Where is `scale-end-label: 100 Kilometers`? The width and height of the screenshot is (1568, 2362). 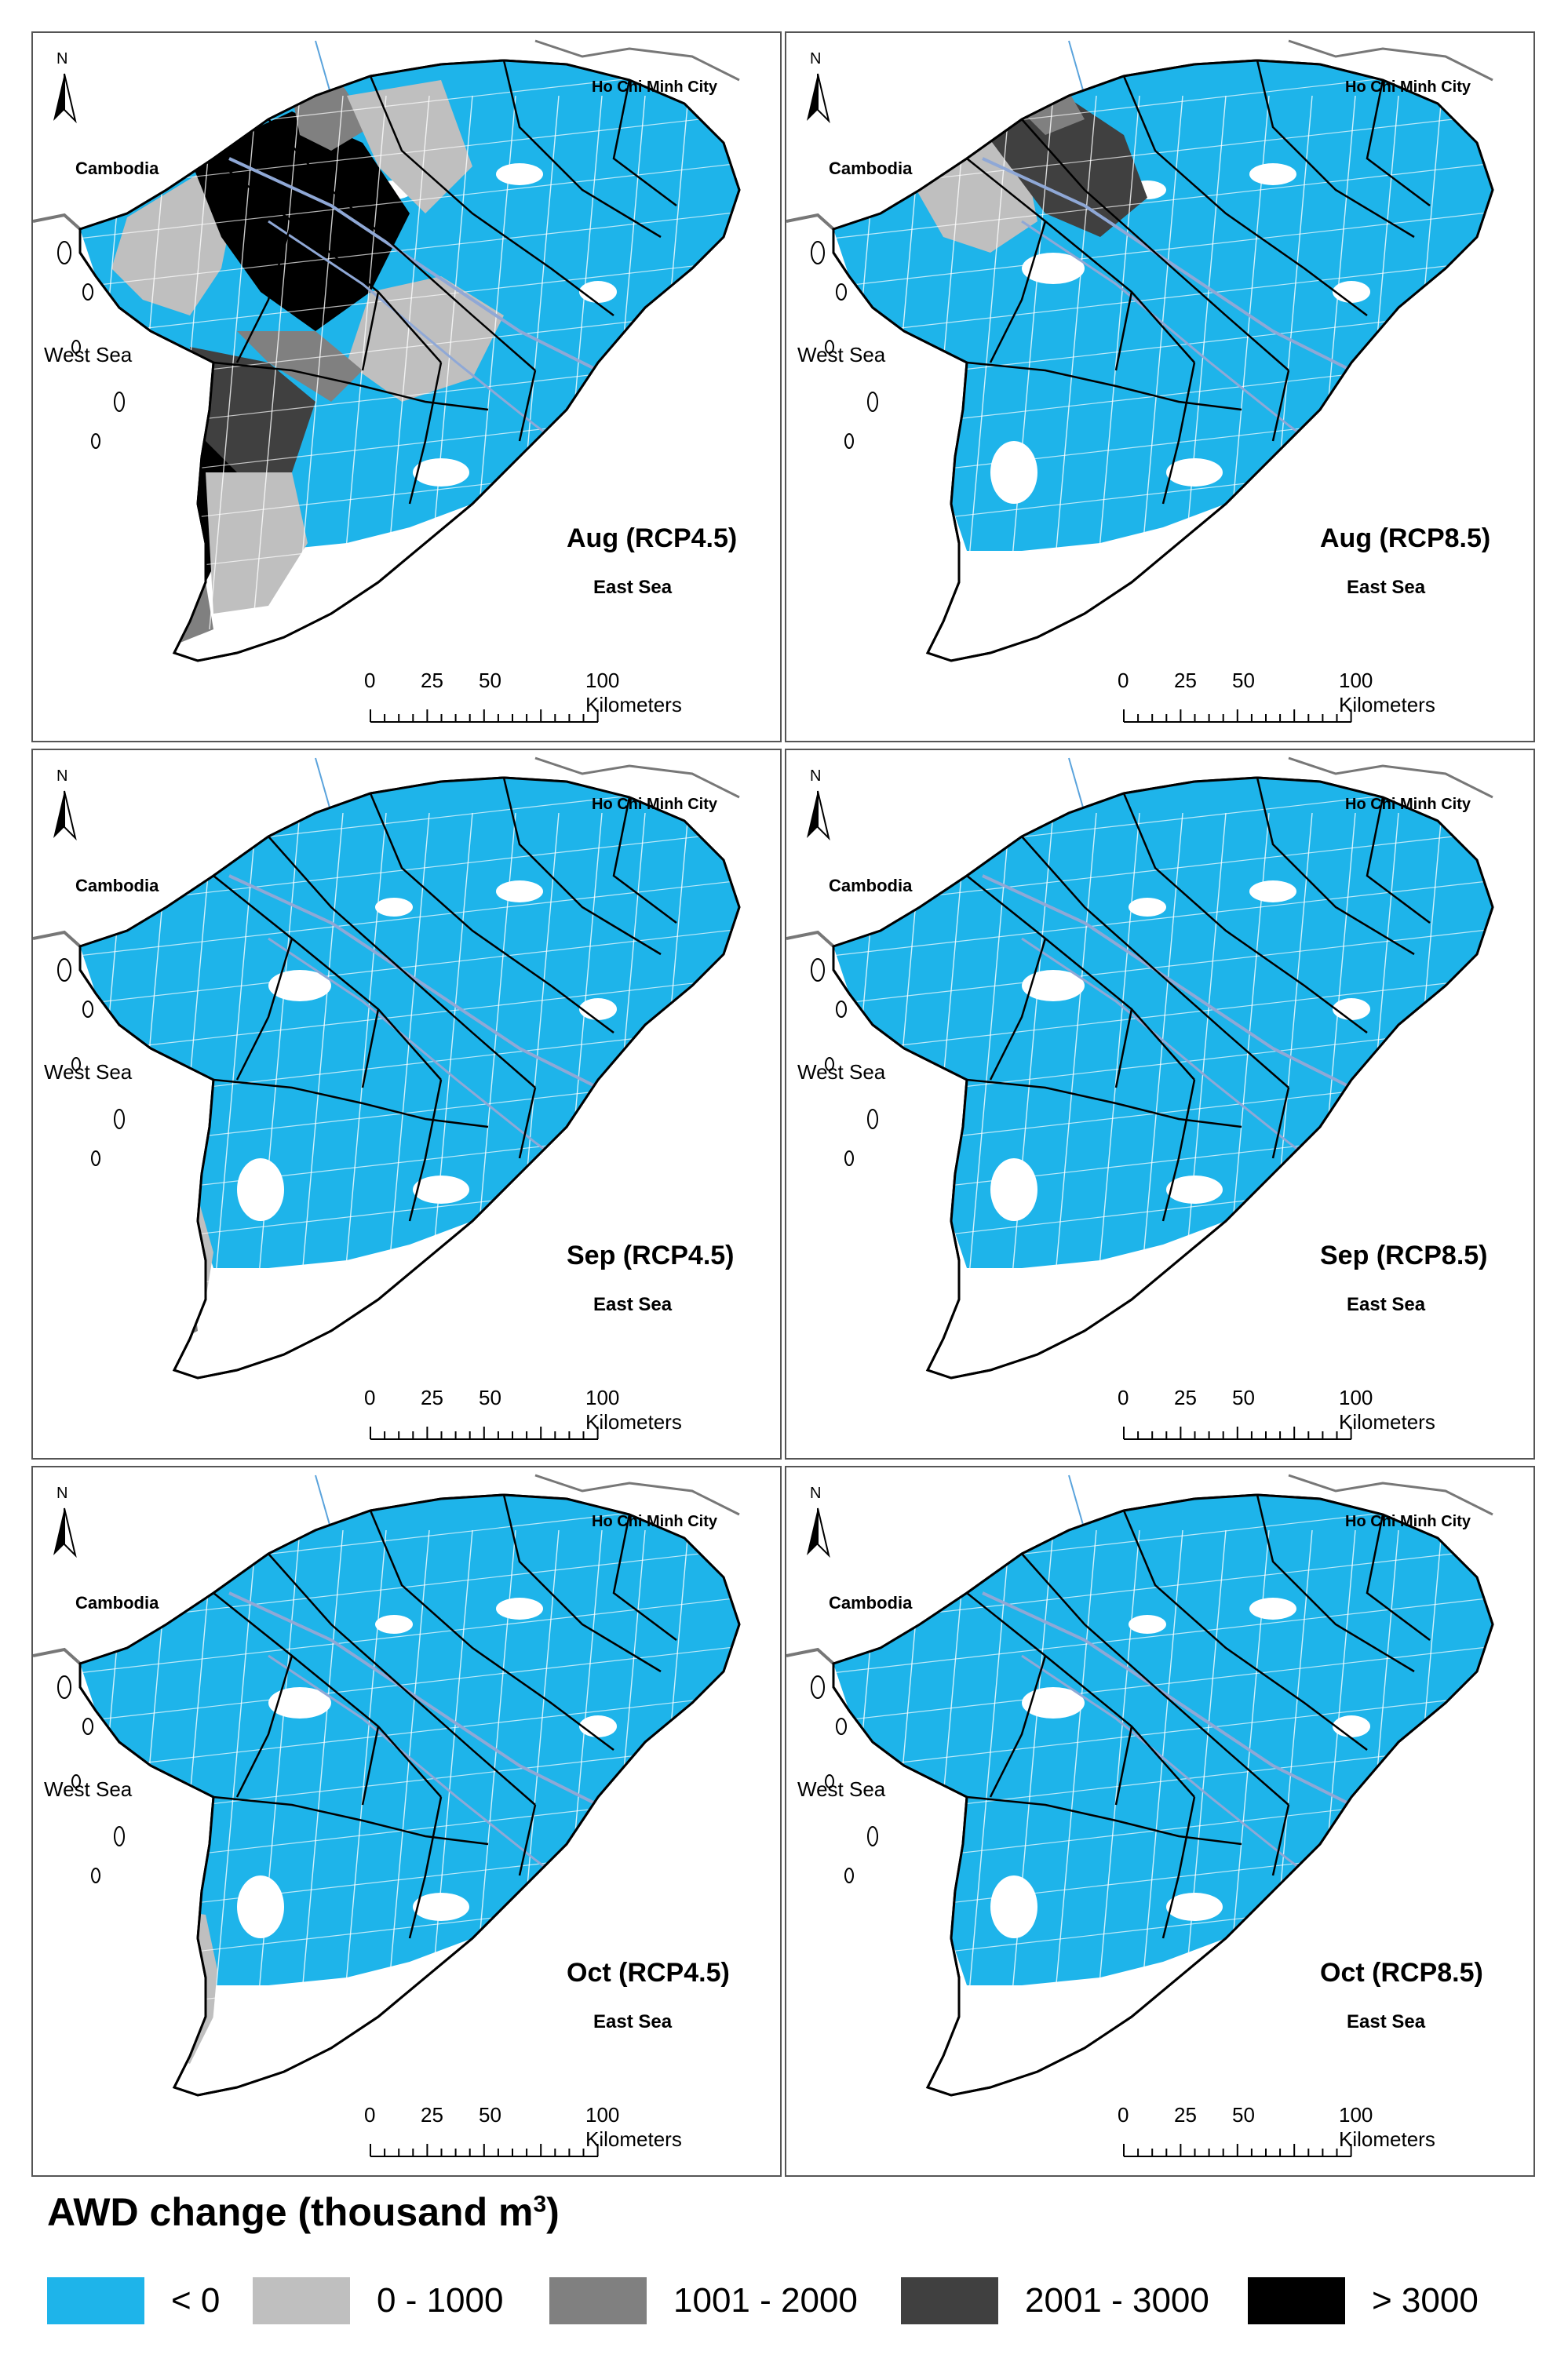 scale-end-label: 100 Kilometers is located at coordinates (633, 693).